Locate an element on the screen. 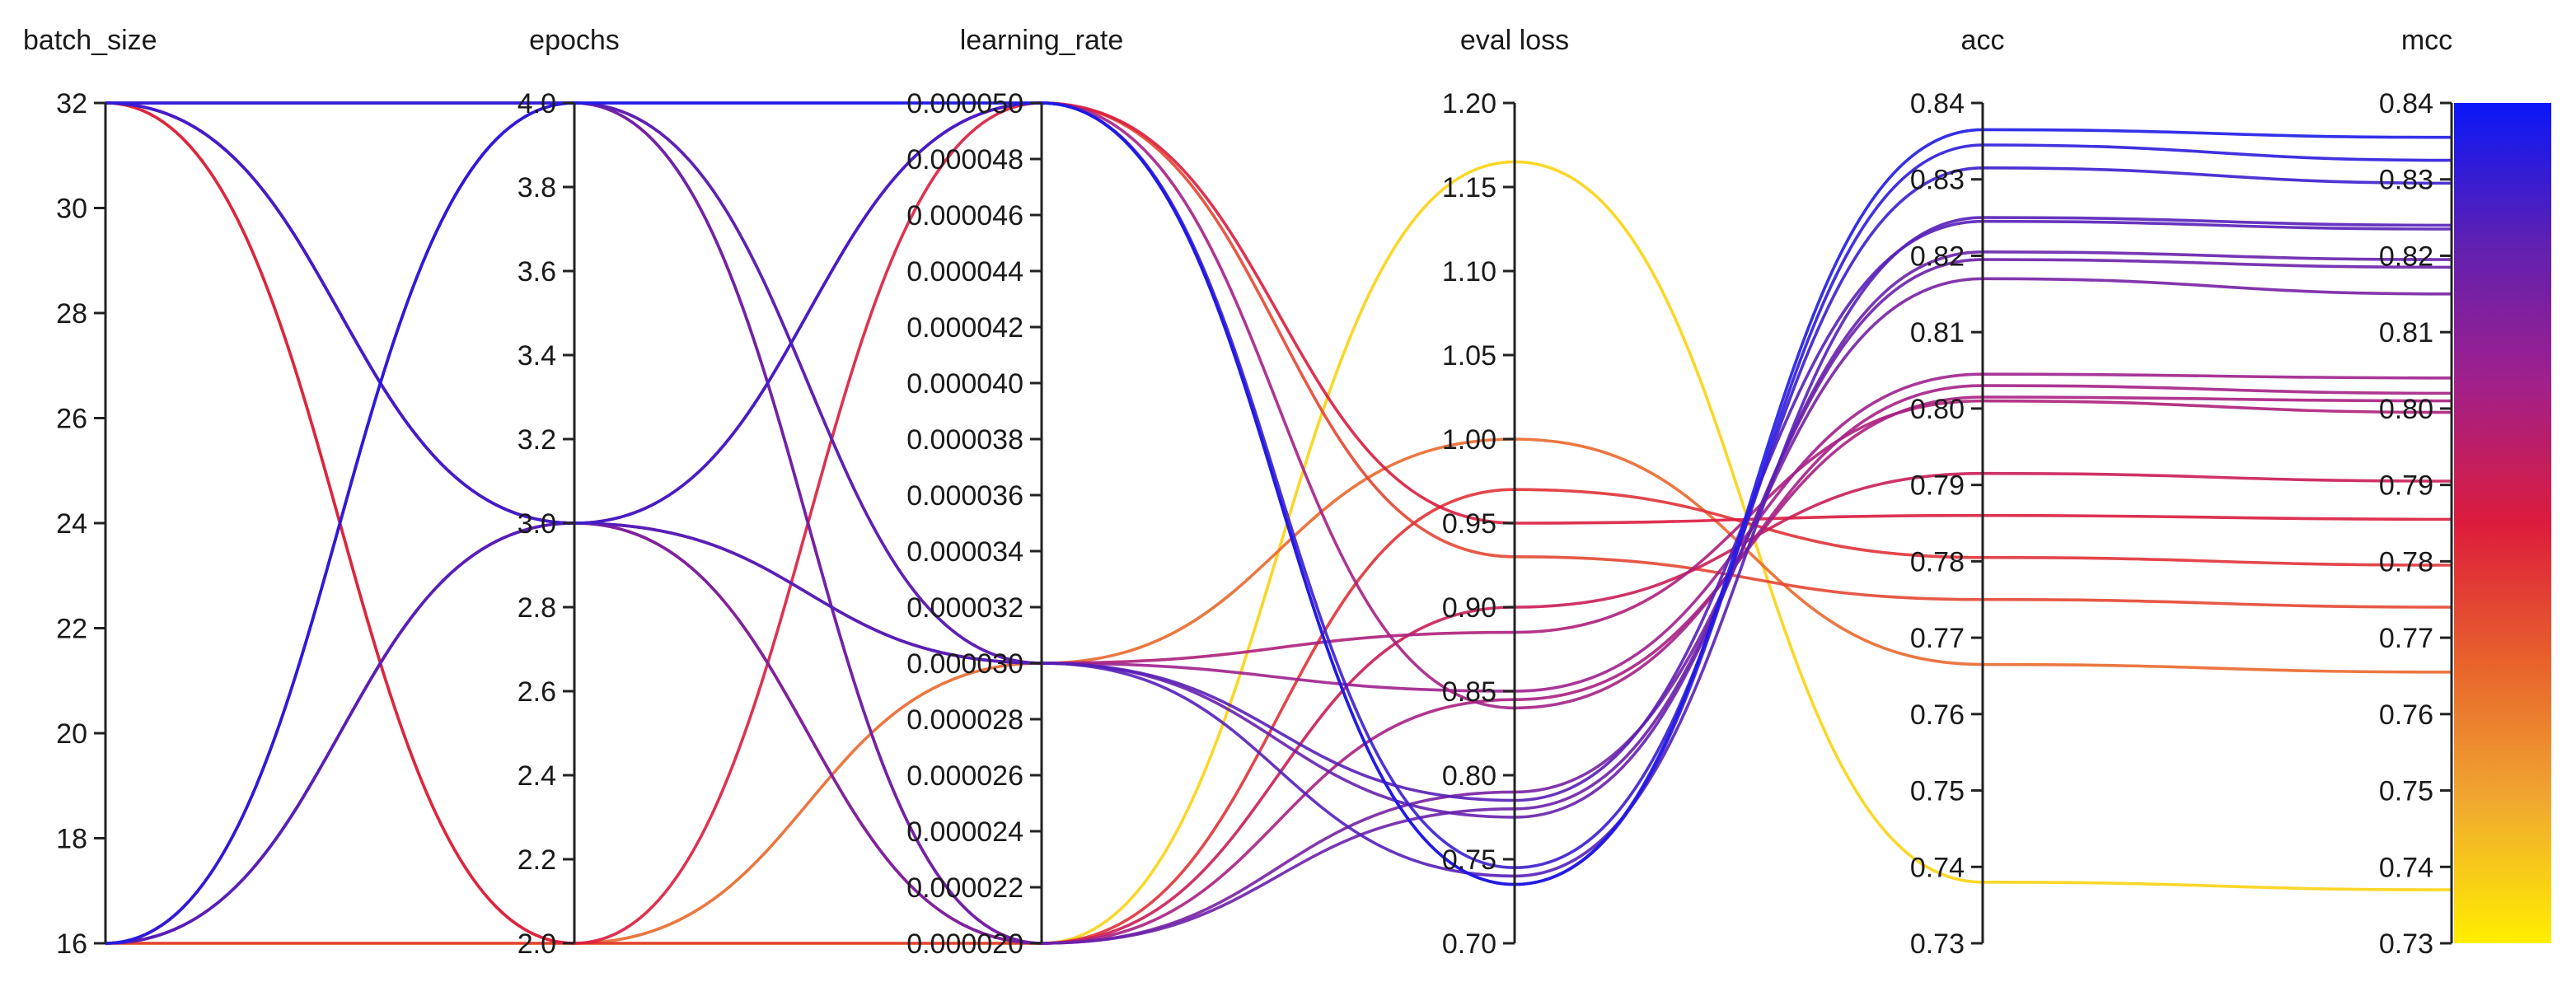 The width and height of the screenshot is (2576, 982). tick-label: 1.05 is located at coordinates (1469, 356).